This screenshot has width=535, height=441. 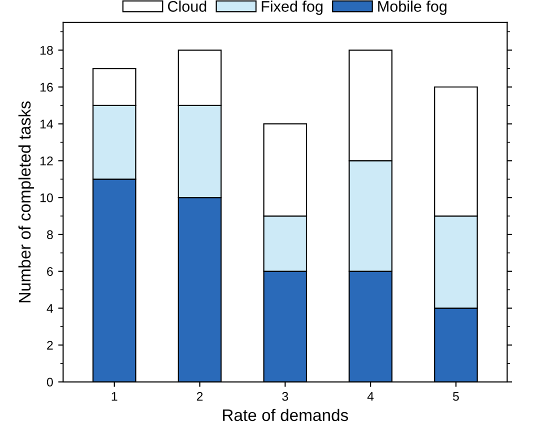 What do you see at coordinates (50, 345) in the screenshot?
I see `y-tick-label: 2` at bounding box center [50, 345].